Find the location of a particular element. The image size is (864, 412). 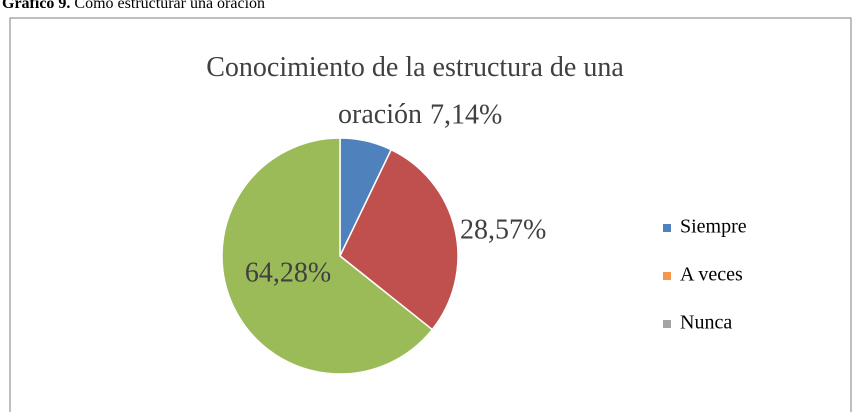

title-line: oración is located at coordinates (380, 114).